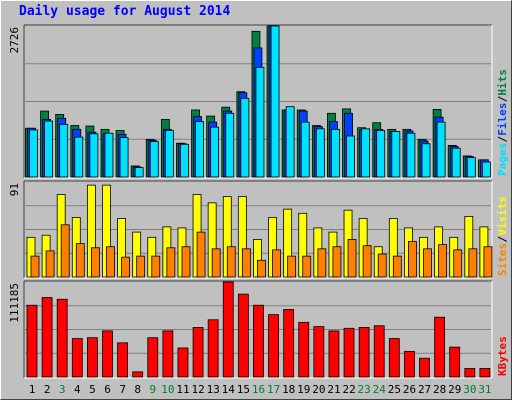  I want to click on x-tick-label-23: 23, so click(364, 389).